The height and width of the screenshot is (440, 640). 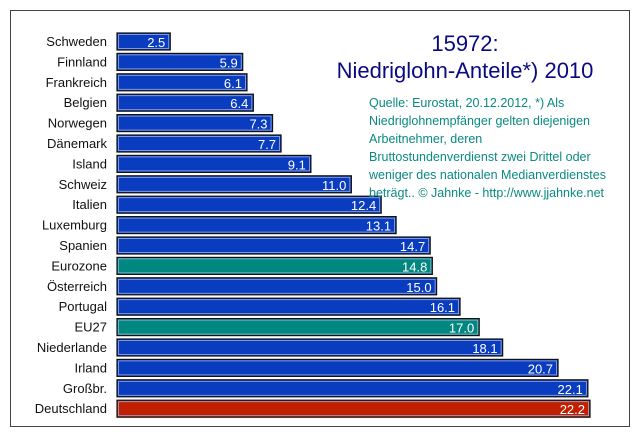 What do you see at coordinates (418, 287) in the screenshot?
I see `value-label: 15.0` at bounding box center [418, 287].